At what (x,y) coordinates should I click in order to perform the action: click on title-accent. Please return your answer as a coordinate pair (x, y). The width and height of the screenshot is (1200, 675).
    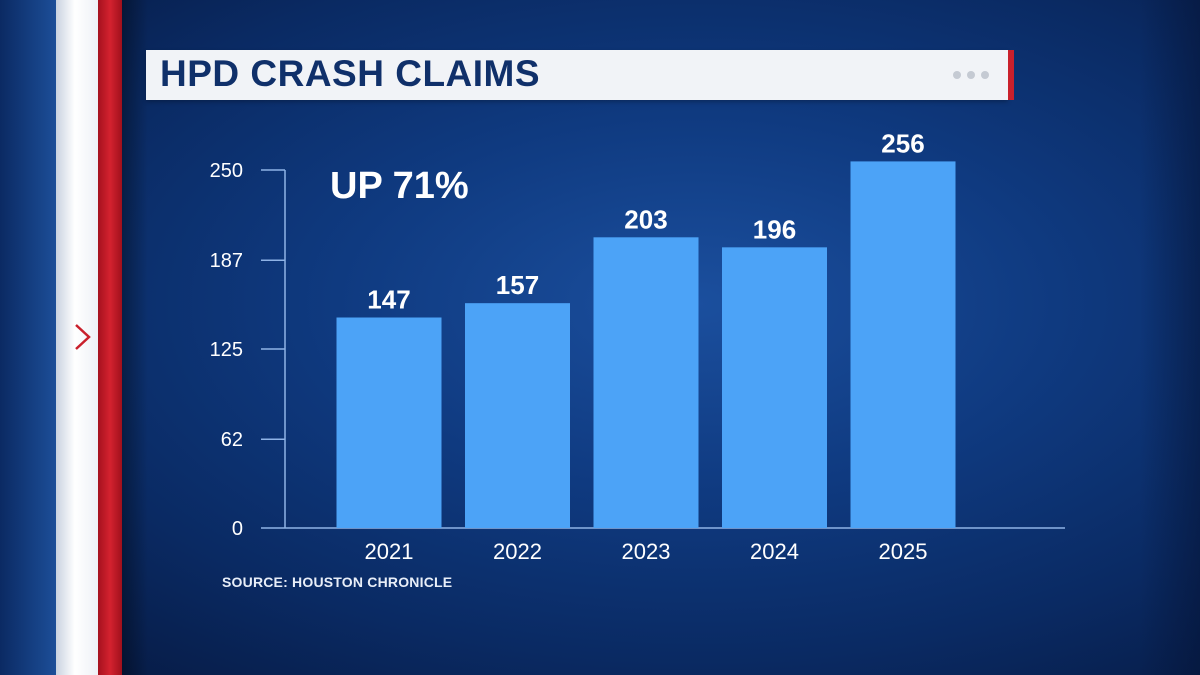
    Looking at the image, I should click on (1011, 75).